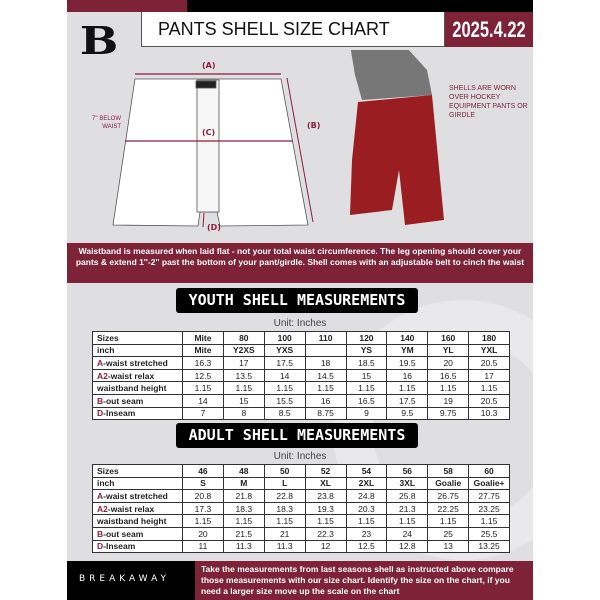 This screenshot has height=600, width=600. Describe the element at coordinates (100, 533) in the screenshot. I see `measure-marker: B` at that location.